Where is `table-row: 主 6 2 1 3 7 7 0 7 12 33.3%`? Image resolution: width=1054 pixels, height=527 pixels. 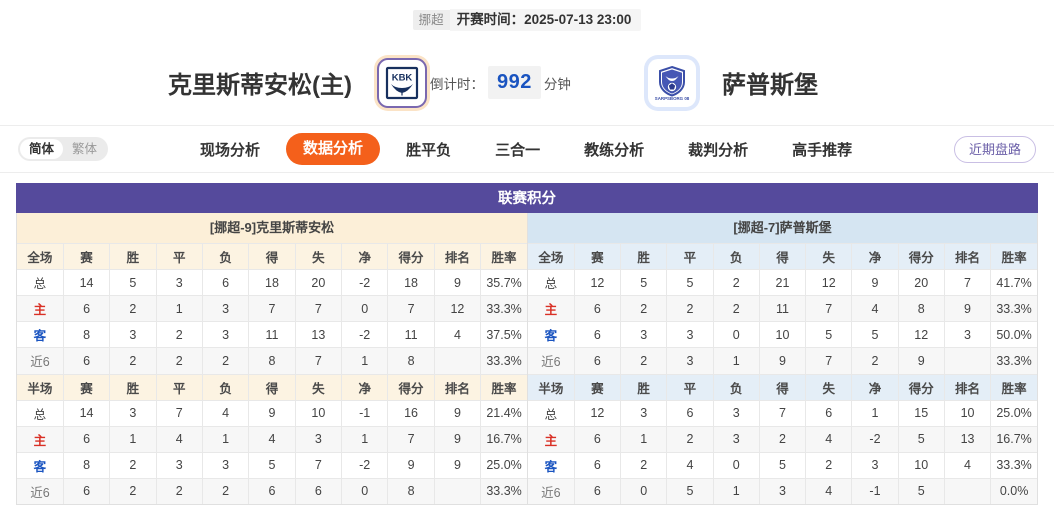
table-row: 主 6 2 1 3 7 7 0 7 12 33.3% is located at coordinates (272, 308).